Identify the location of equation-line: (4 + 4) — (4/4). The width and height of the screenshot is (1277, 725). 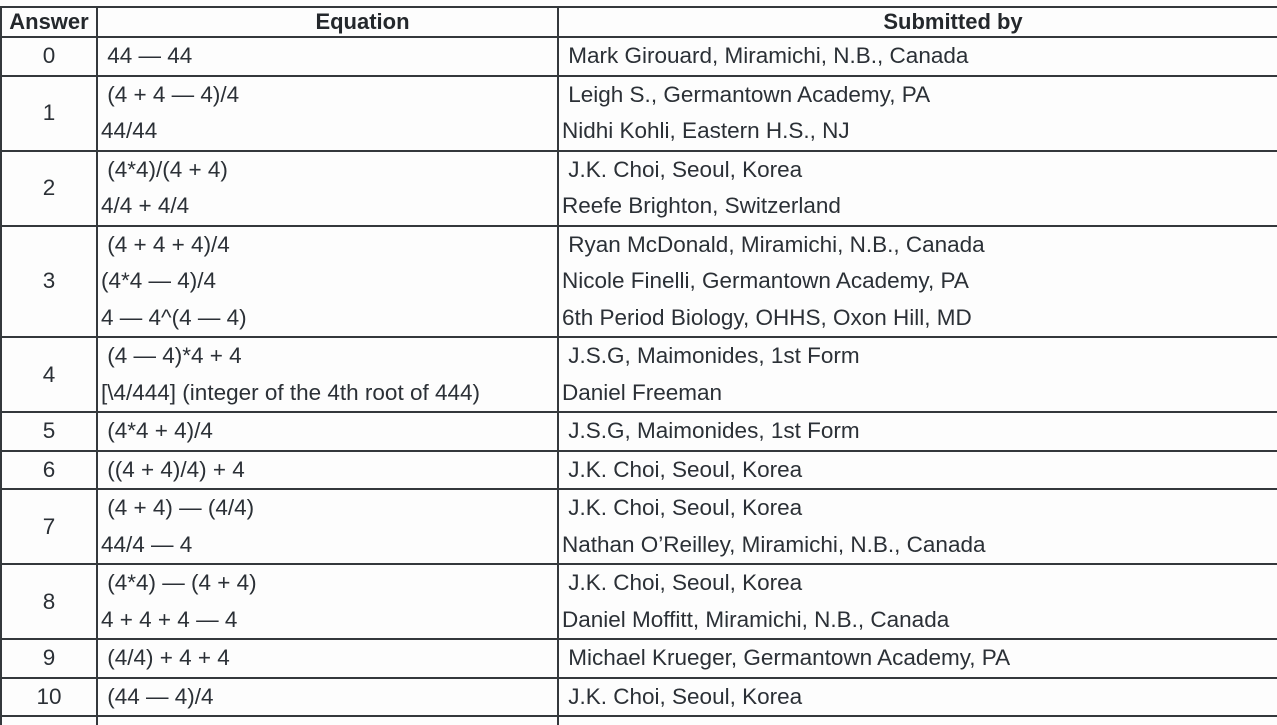
(178, 507).